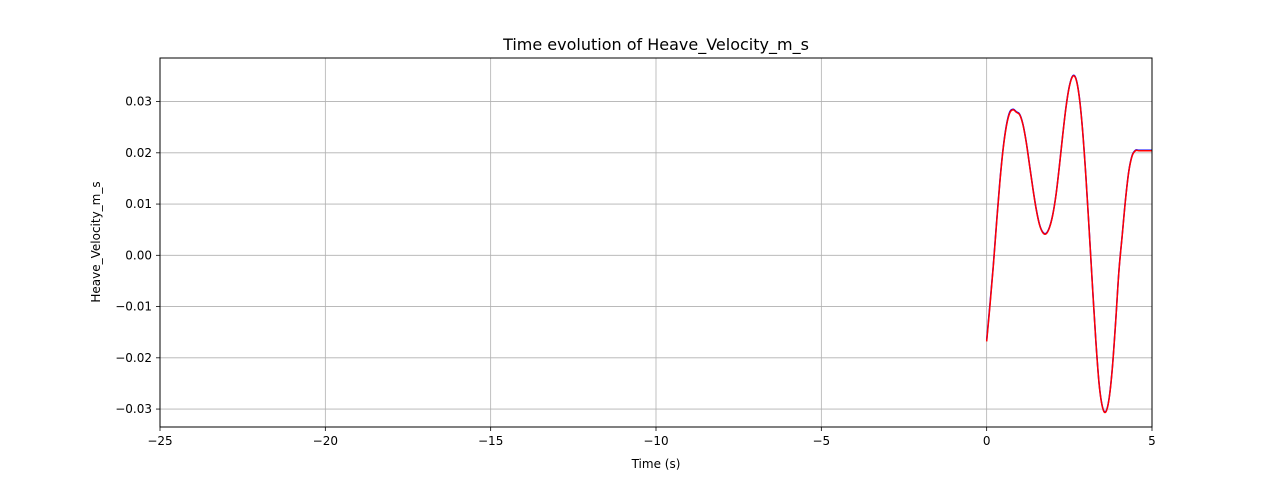 The height and width of the screenshot is (480, 1280). What do you see at coordinates (133, 307) in the screenshot?
I see `y-tick-label: −0.01` at bounding box center [133, 307].